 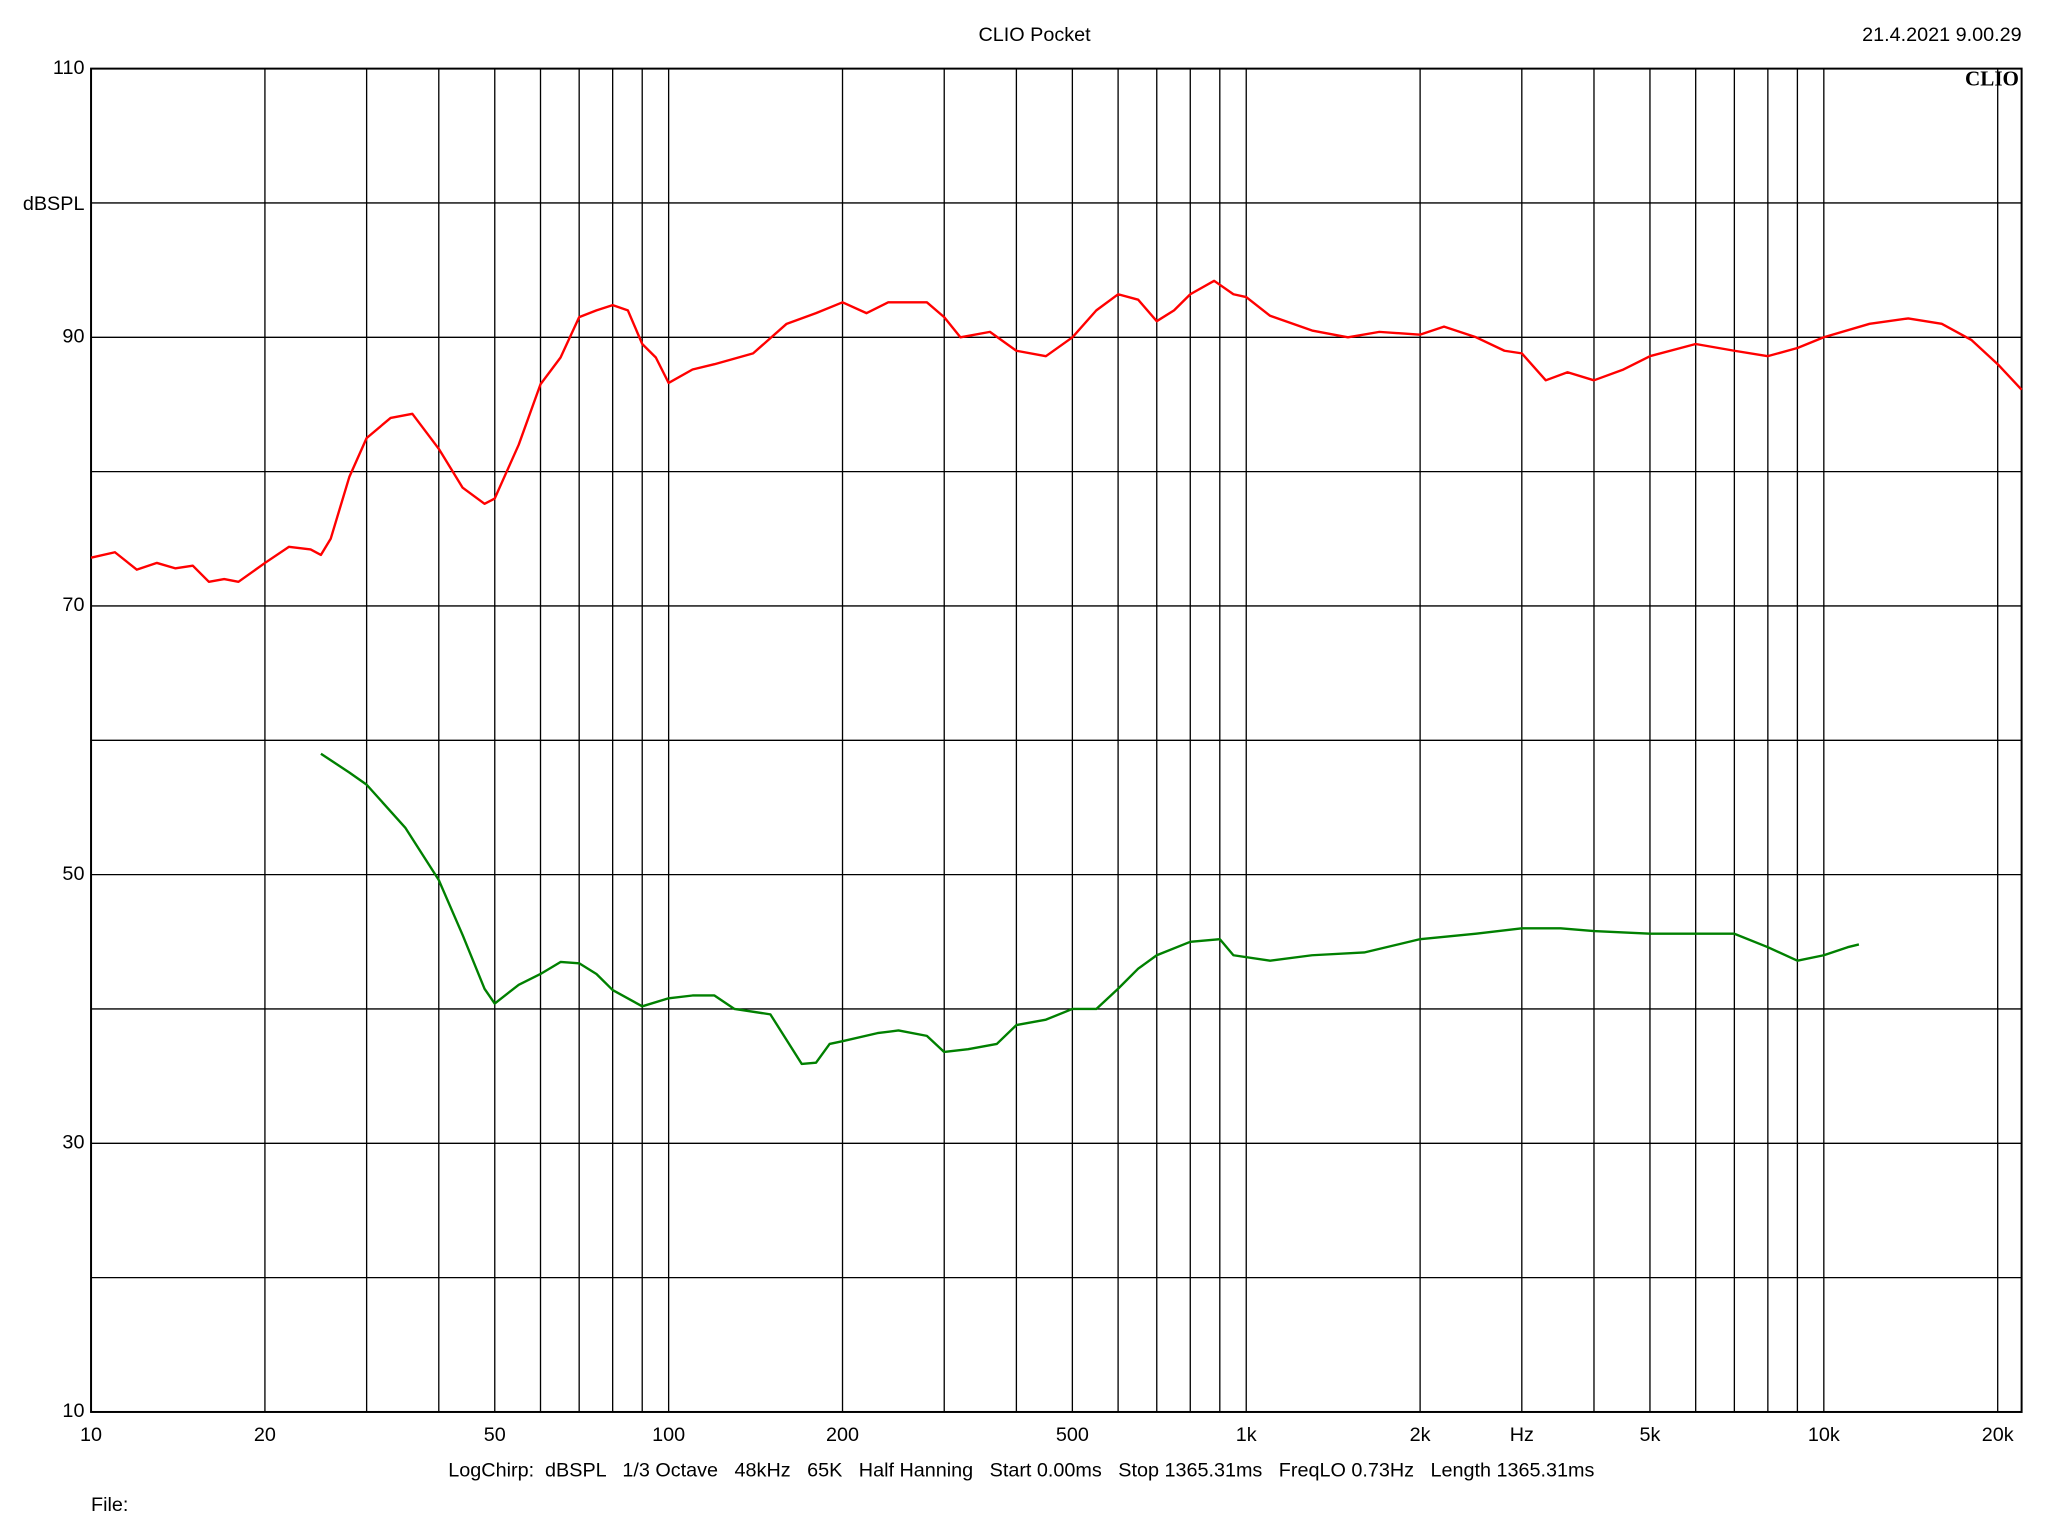 What do you see at coordinates (495, 1435) in the screenshot?
I see `x-tick-label: 50` at bounding box center [495, 1435].